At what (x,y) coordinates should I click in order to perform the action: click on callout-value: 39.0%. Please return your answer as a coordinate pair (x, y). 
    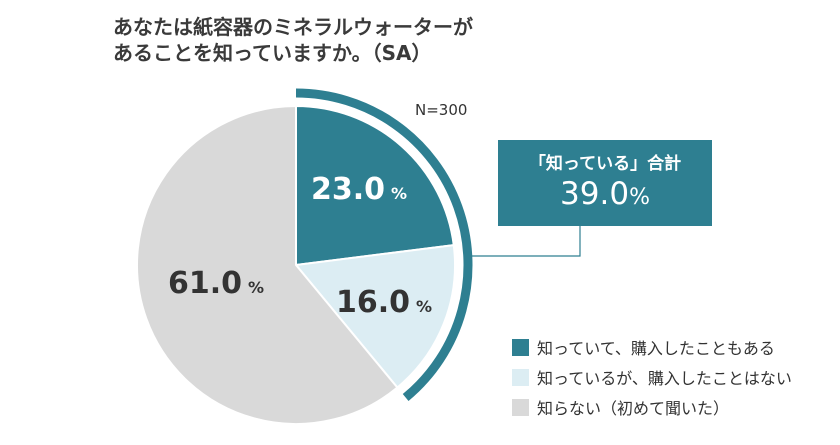
    Looking at the image, I should click on (605, 194).